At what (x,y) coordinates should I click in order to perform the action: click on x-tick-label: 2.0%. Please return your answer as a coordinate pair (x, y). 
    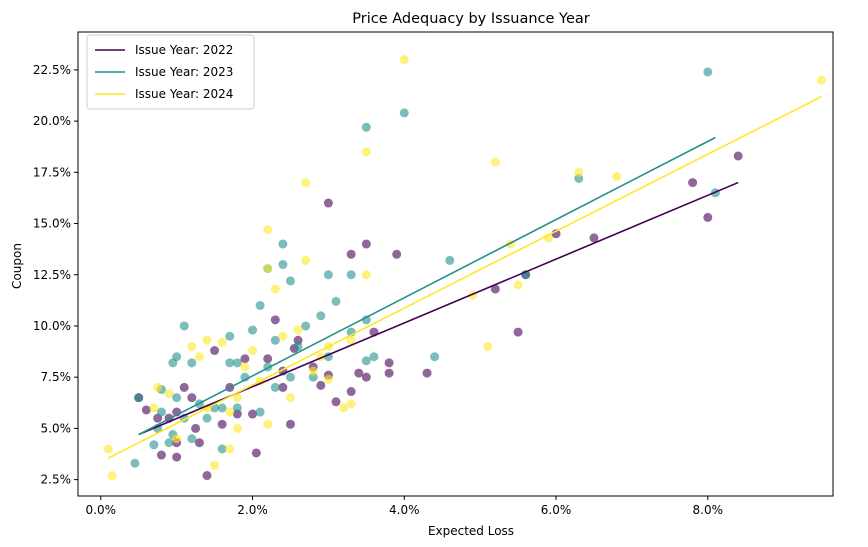
    Looking at the image, I should click on (252, 510).